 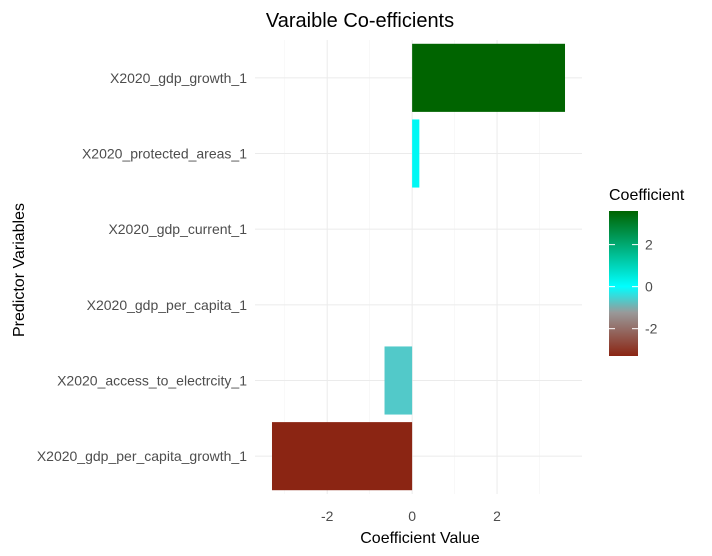 I want to click on y-tick-label: X2020_gdp_growth_1, so click(x=178, y=78).